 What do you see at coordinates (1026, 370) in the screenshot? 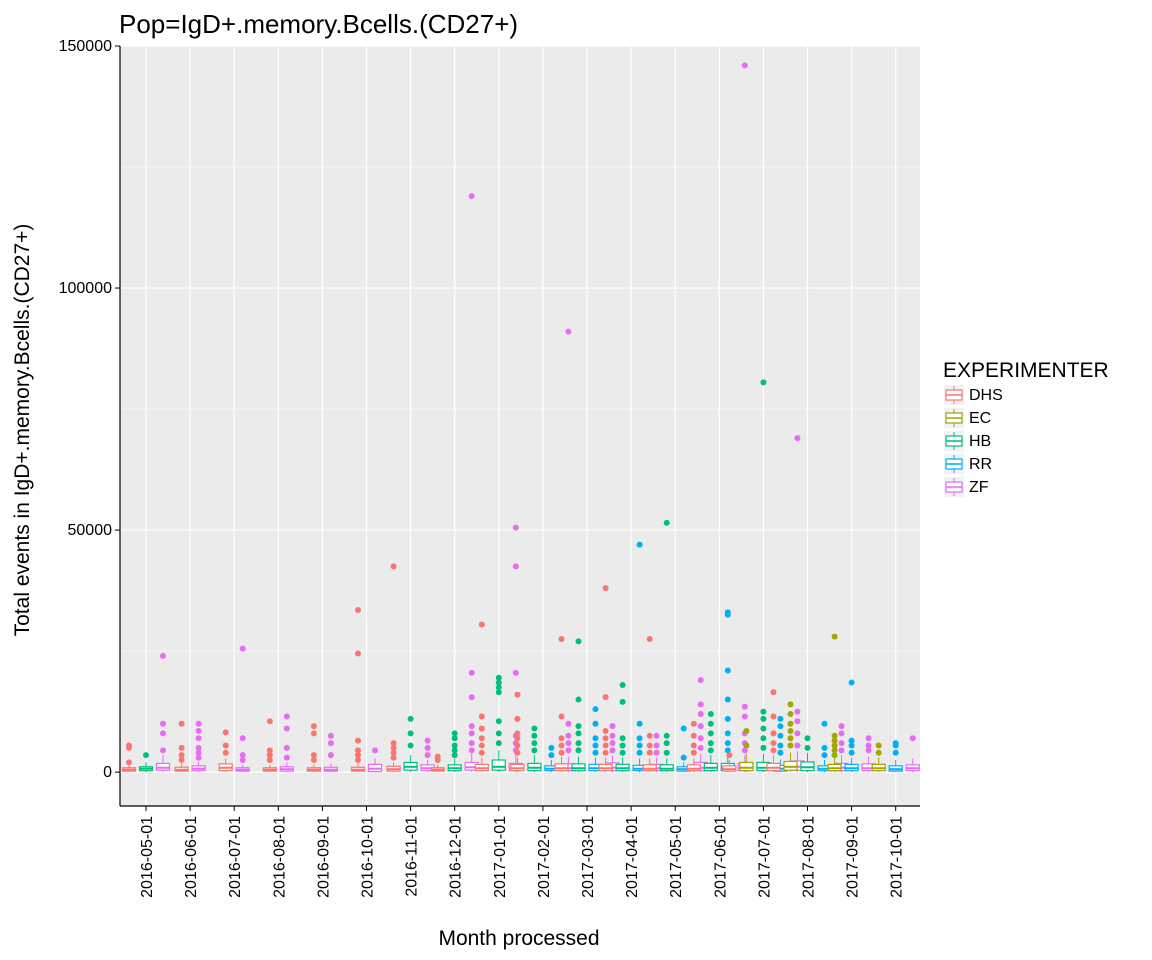
I see `legend-title: EXPERIMENTER` at bounding box center [1026, 370].